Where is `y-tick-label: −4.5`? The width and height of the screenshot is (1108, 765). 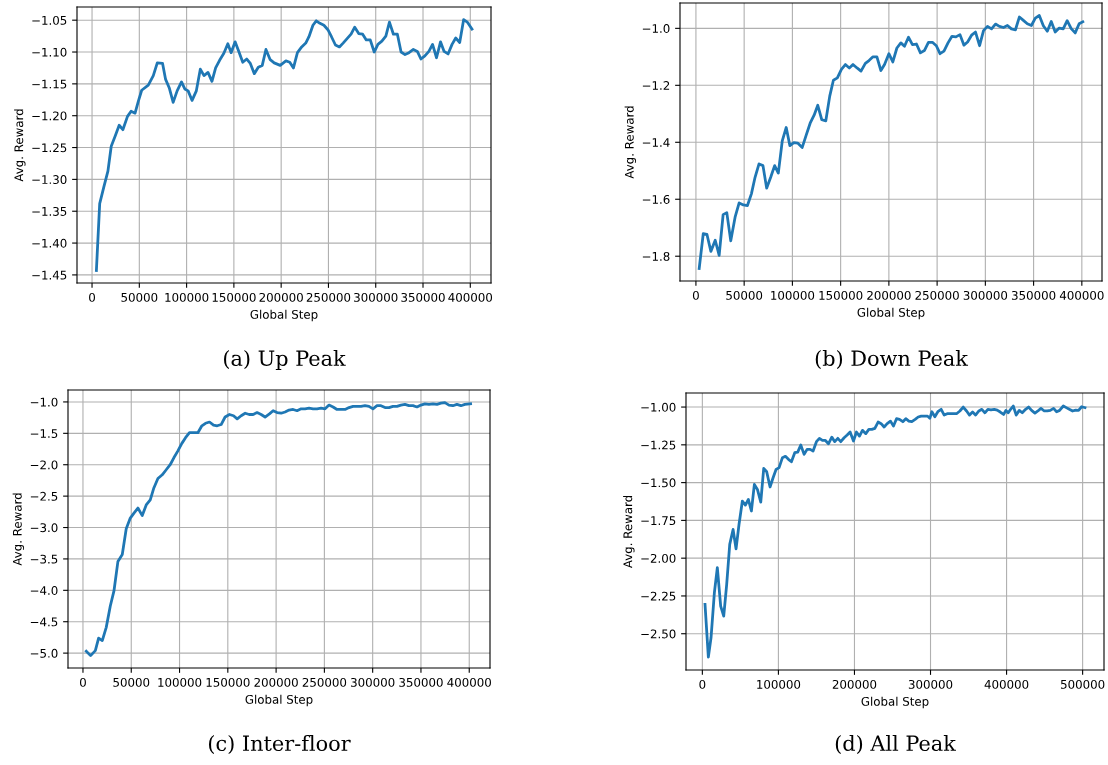 y-tick-label: −4.5 is located at coordinates (44, 622).